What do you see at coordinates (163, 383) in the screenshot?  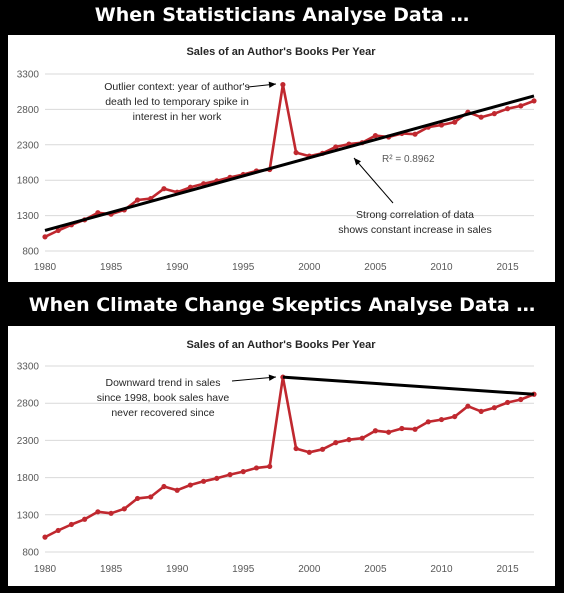 I see `annotation-line: Downward trend in sales` at bounding box center [163, 383].